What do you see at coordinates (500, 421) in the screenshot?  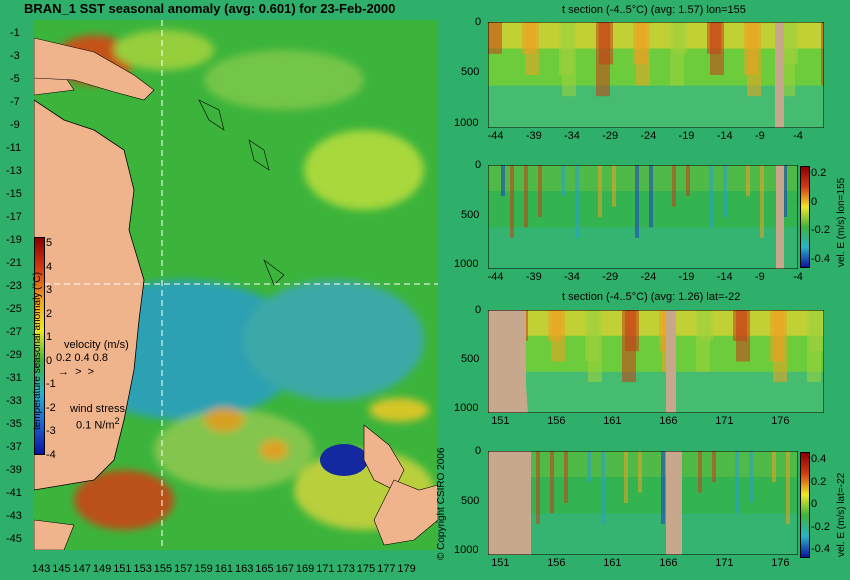 I see `panel3-x-tick: 151` at bounding box center [500, 421].